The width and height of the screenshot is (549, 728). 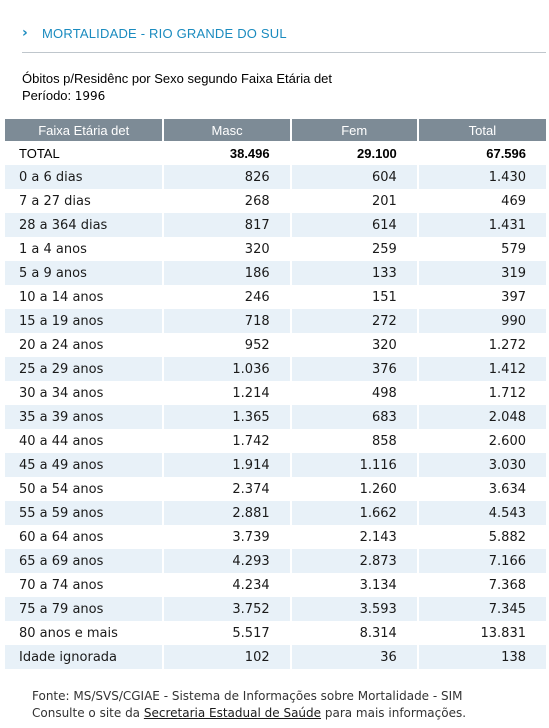 I want to click on table-row: 45 a 49 anos 1.914 1.116 3.030, so click(x=275, y=465).